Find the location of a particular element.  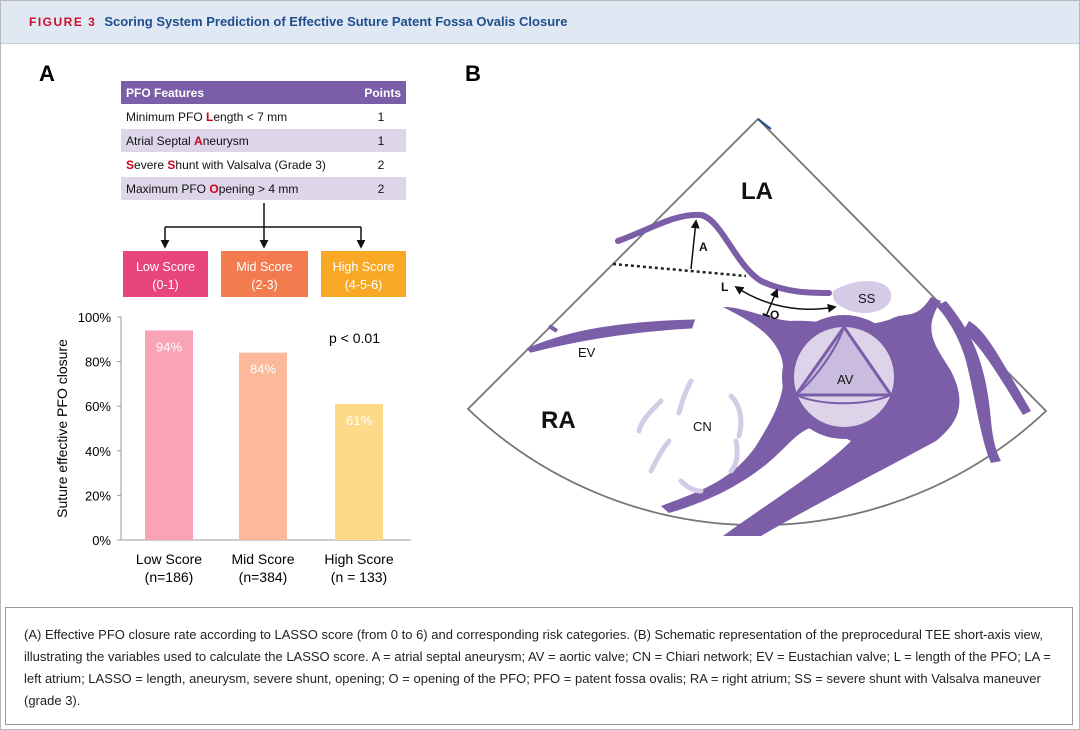

y-tick-label: 80% is located at coordinates (98, 362).